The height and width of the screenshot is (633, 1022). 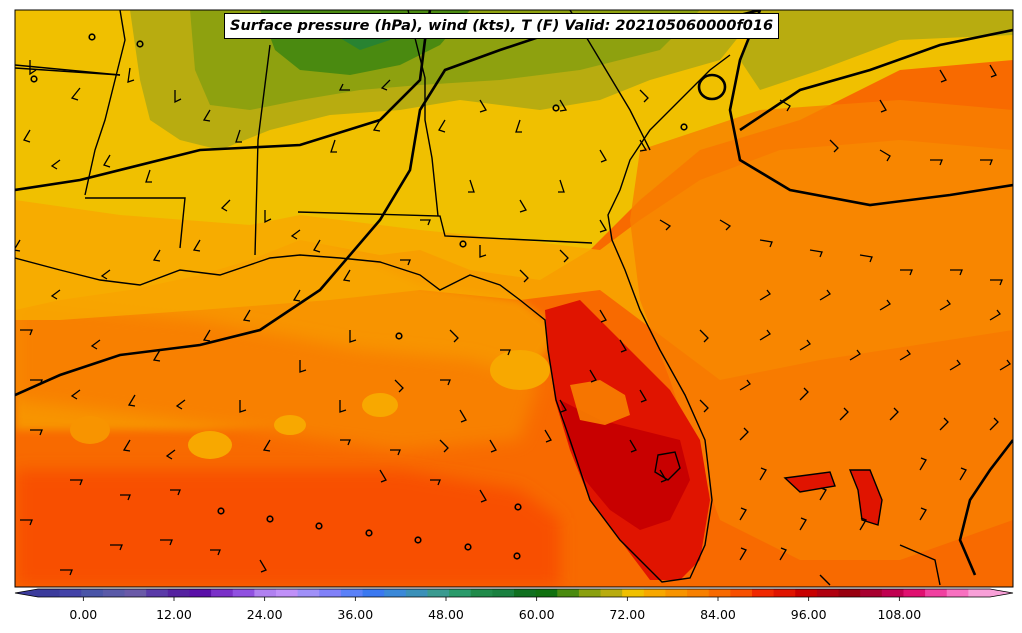 I want to click on temperature-band-78-florida-north, so click(x=600, y=402).